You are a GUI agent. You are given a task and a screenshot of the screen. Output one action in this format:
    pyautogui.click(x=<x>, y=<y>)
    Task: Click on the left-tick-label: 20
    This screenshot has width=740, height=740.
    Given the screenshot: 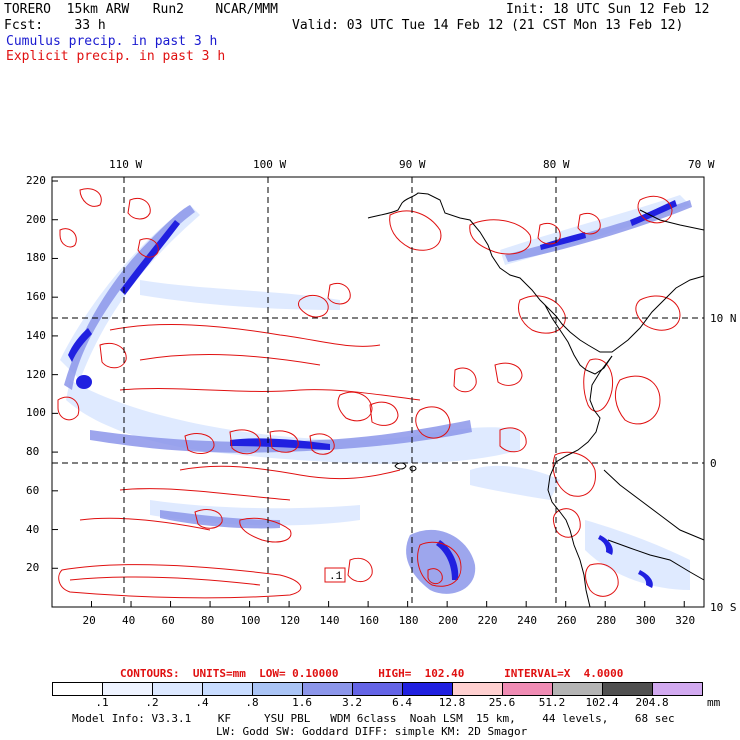 What is the action you would take?
    pyautogui.click(x=33, y=568)
    